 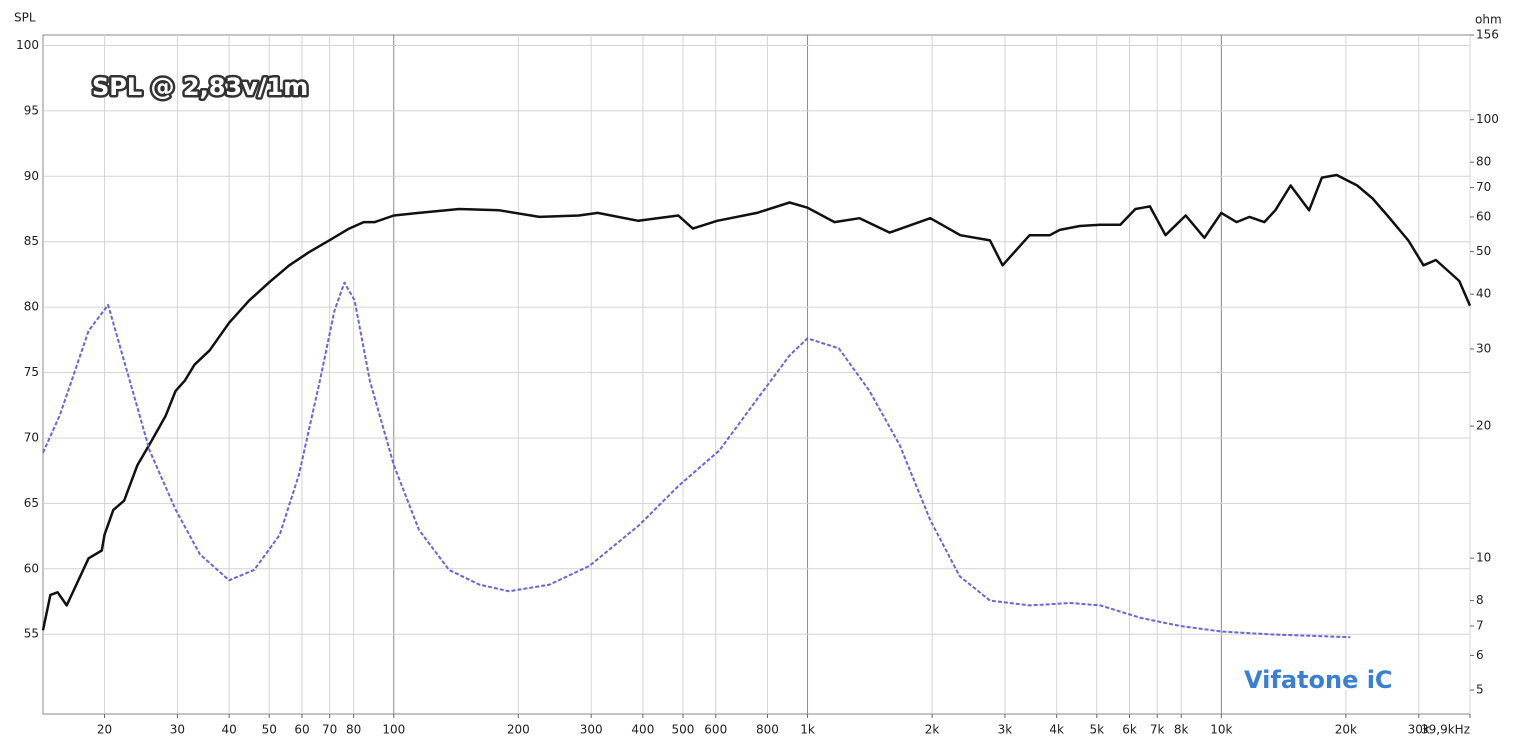 What do you see at coordinates (177, 730) in the screenshot?
I see `x-tick-label: 30` at bounding box center [177, 730].